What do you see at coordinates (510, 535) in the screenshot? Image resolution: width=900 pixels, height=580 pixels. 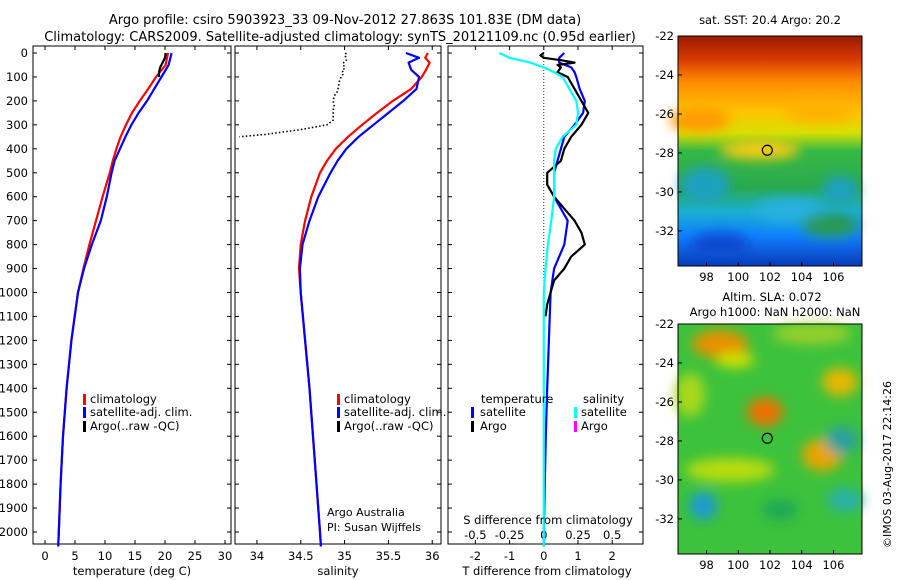 I see `s-diff-tick-label: -0.25` at bounding box center [510, 535].